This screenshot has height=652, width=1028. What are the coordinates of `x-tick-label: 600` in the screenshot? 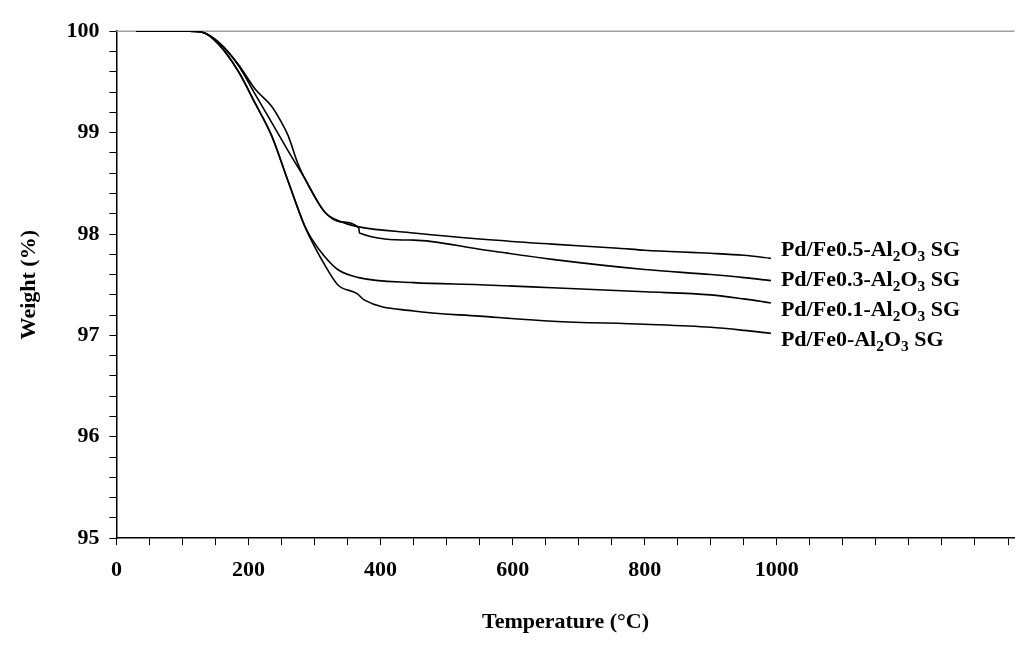 It's located at (513, 569).